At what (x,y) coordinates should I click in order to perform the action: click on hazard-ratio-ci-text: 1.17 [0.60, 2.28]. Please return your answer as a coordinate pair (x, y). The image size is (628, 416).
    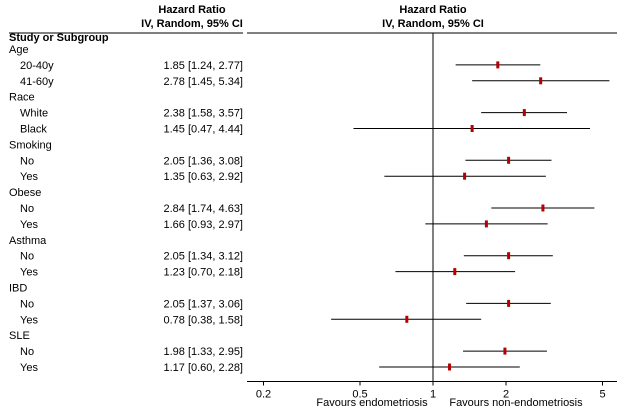
    Looking at the image, I should click on (203, 368).